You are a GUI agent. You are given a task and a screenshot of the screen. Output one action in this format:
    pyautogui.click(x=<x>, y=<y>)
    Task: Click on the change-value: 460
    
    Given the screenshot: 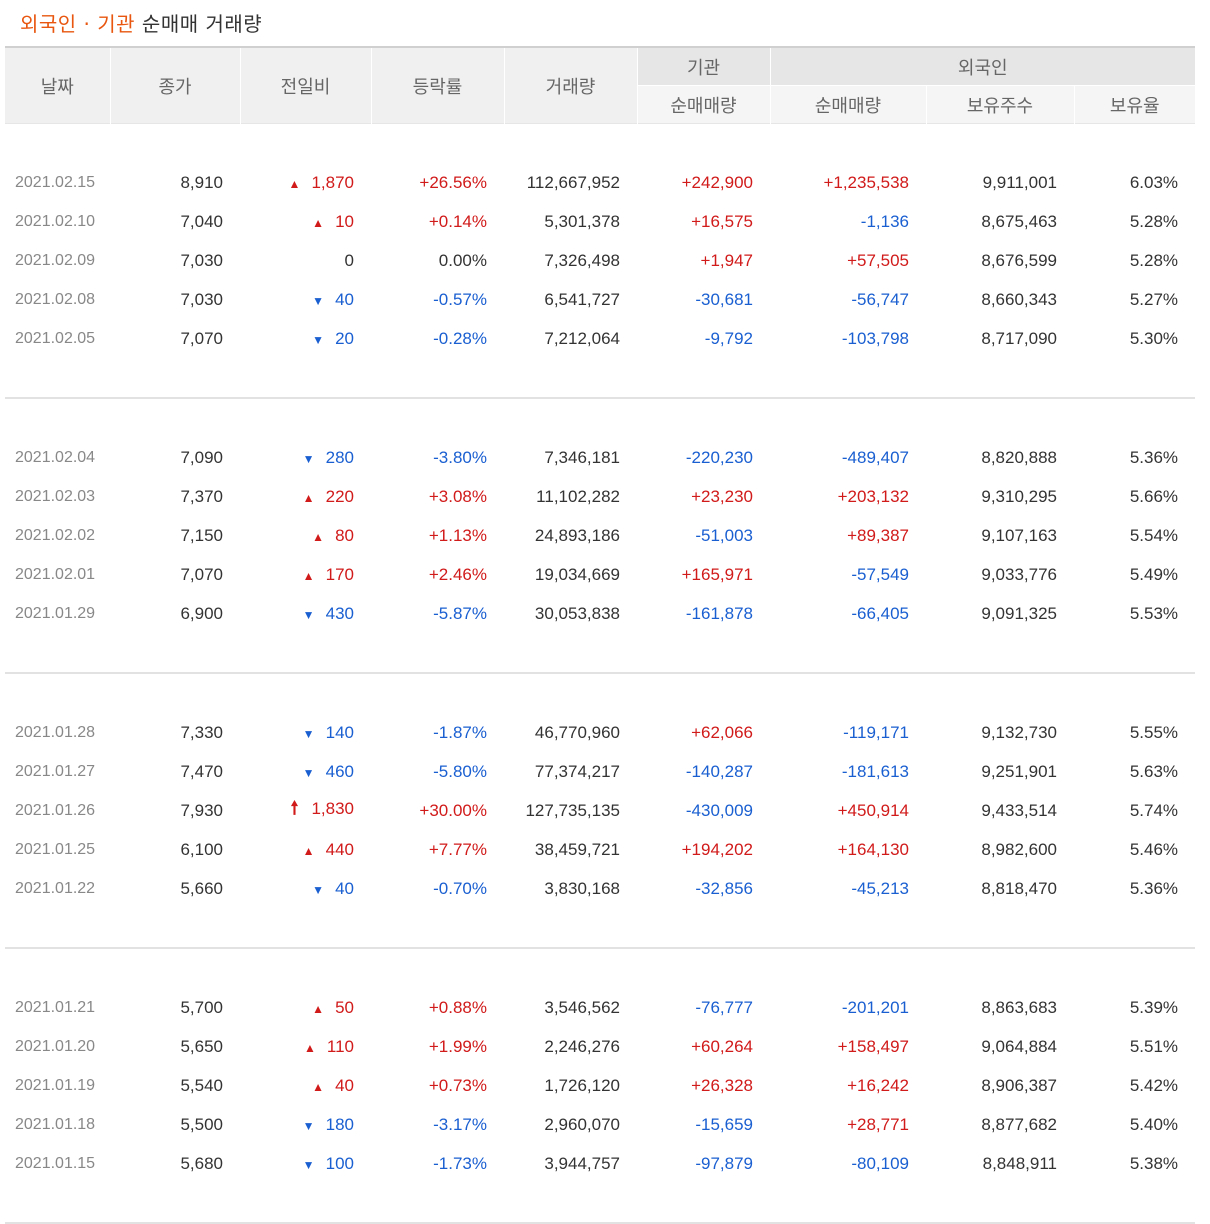 What is the action you would take?
    pyautogui.click(x=339, y=771)
    